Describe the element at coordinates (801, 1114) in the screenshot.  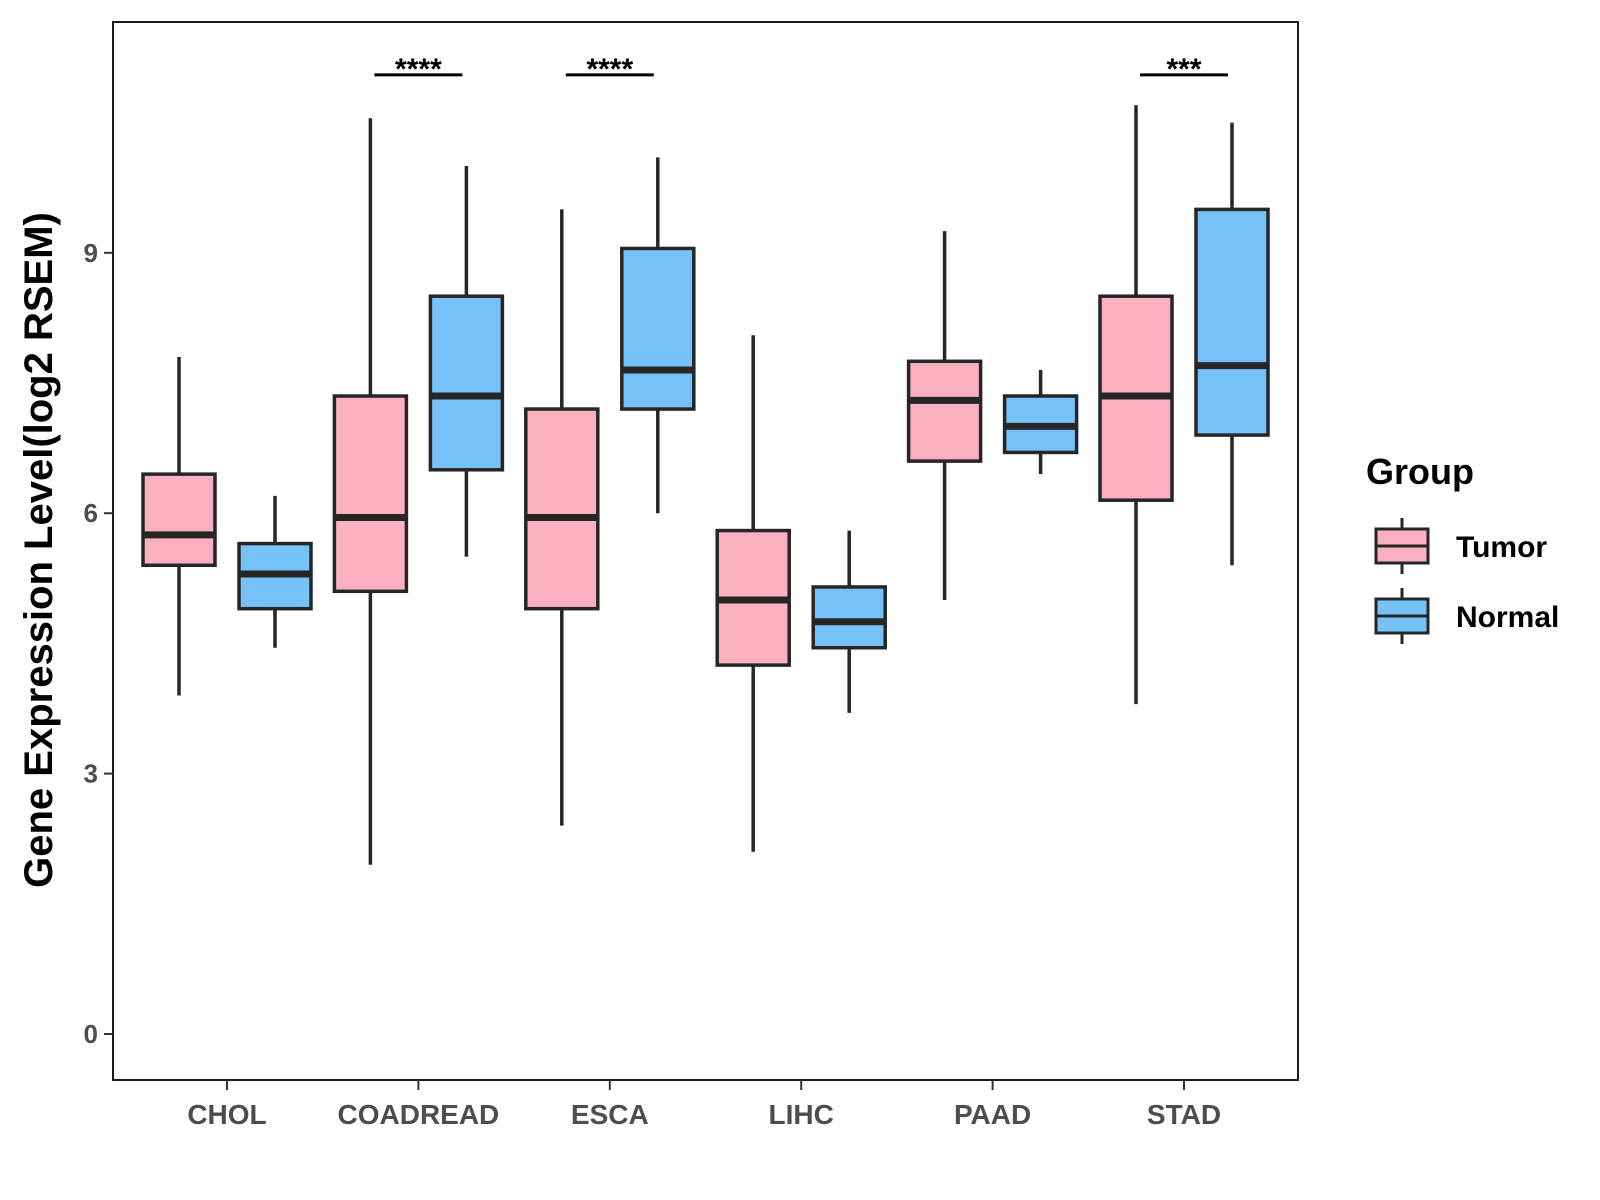
I see `x-tick-label: LIHC` at that location.